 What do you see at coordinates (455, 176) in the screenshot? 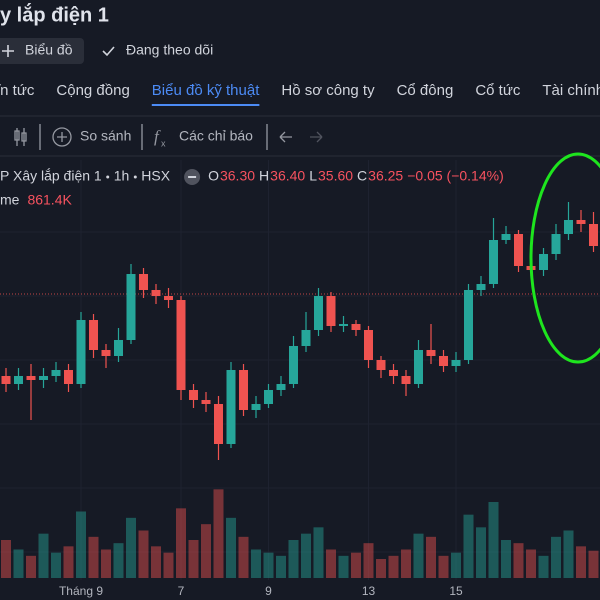
I see `legend-change: −0.05 (−0.14%)` at bounding box center [455, 176].